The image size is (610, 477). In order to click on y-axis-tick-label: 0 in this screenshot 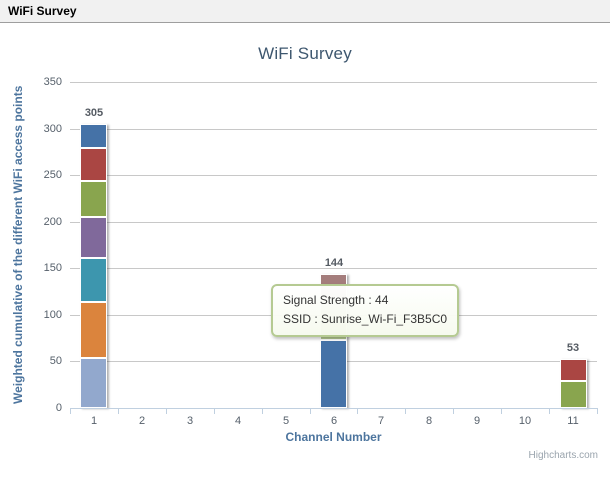, I will do `click(58, 408)`.